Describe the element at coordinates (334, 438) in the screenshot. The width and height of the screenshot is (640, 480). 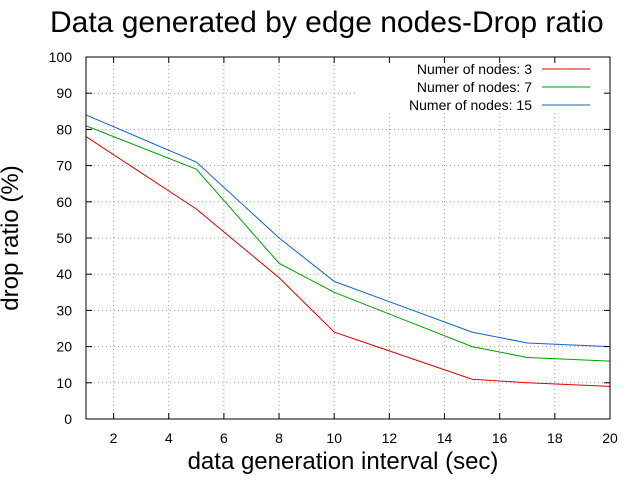
I see `x-tick-label: 10` at that location.